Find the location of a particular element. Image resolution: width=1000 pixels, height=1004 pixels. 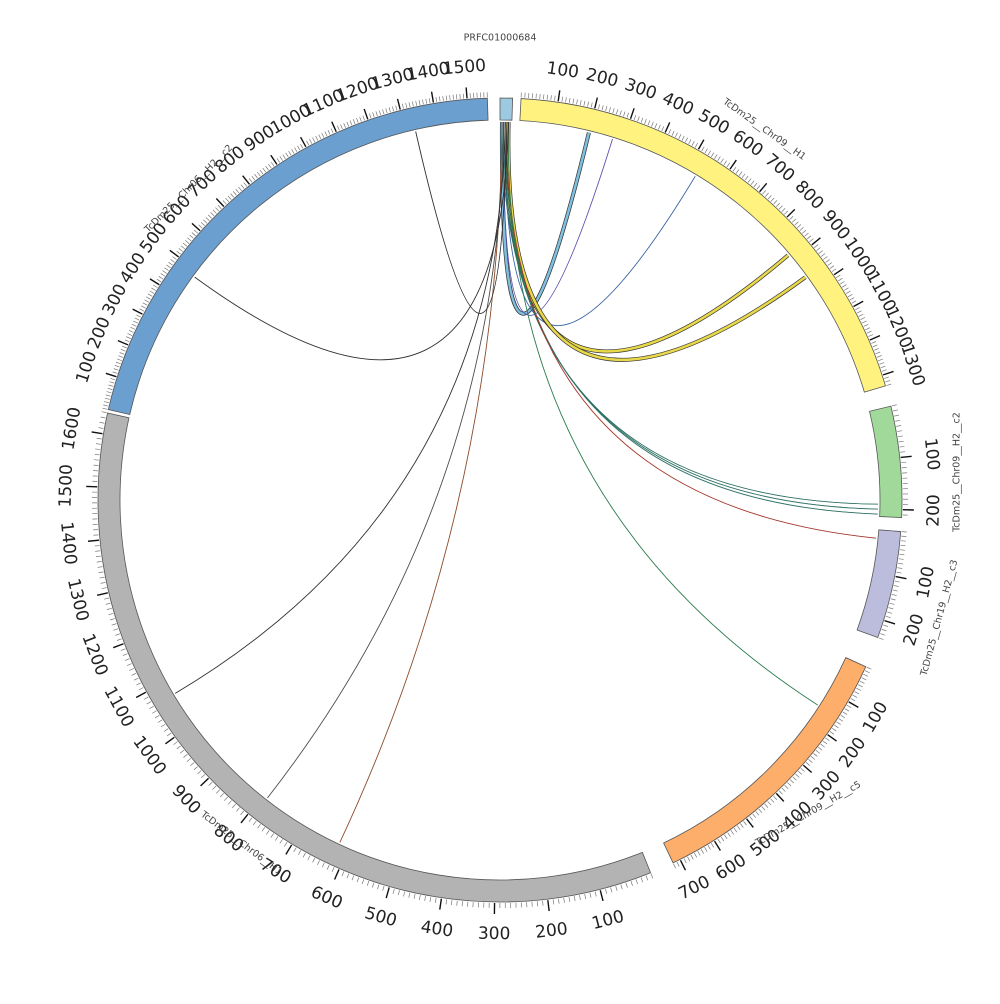

link-line is located at coordinates (558, 218).